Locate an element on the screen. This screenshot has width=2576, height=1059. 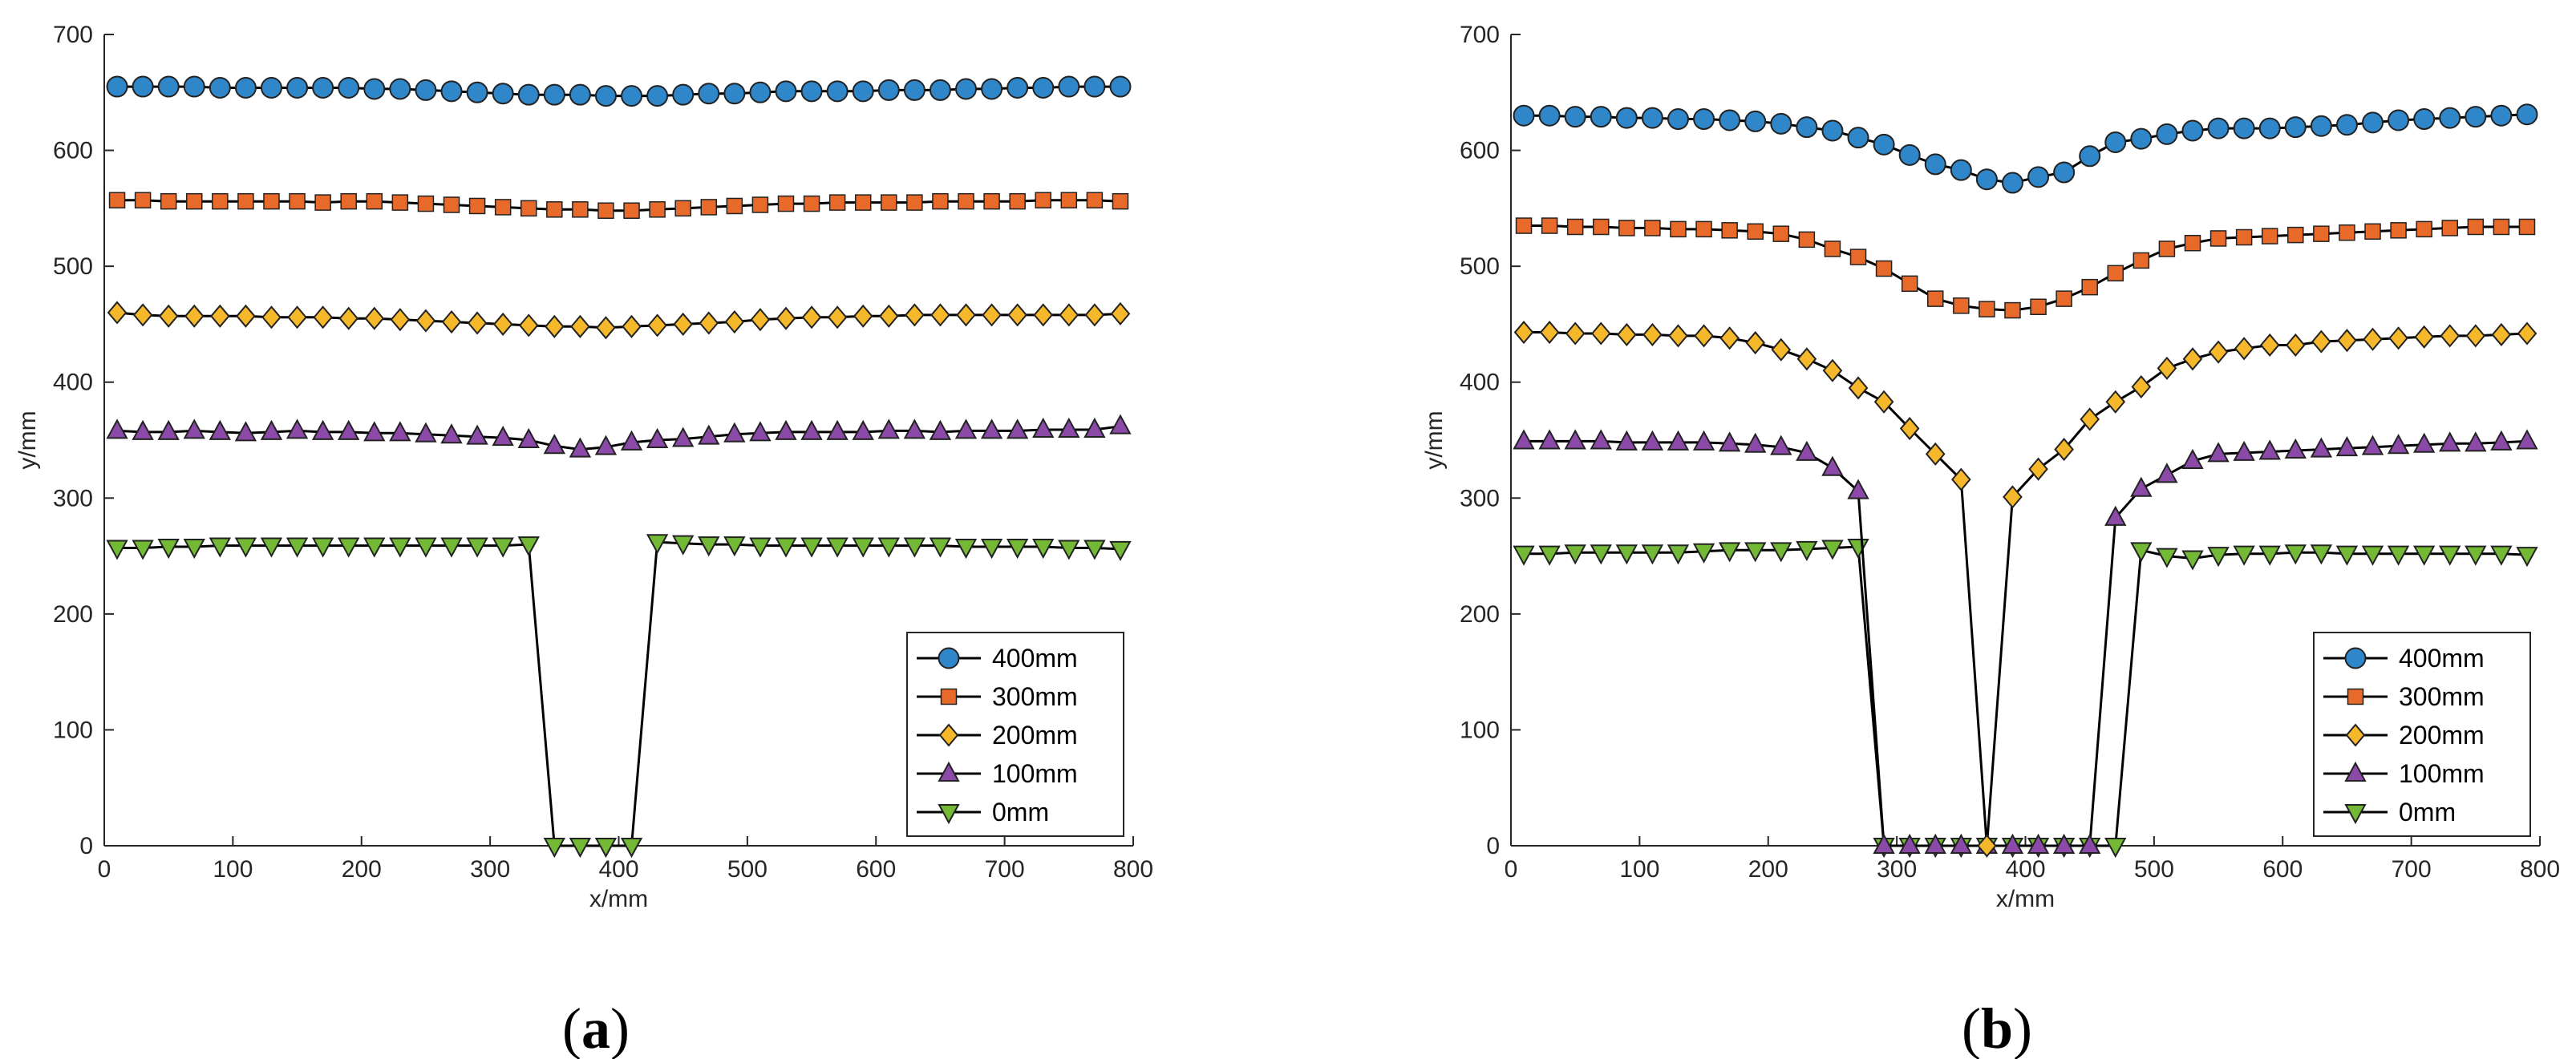
panel-a-x-tick-label: 500 is located at coordinates (747, 869).